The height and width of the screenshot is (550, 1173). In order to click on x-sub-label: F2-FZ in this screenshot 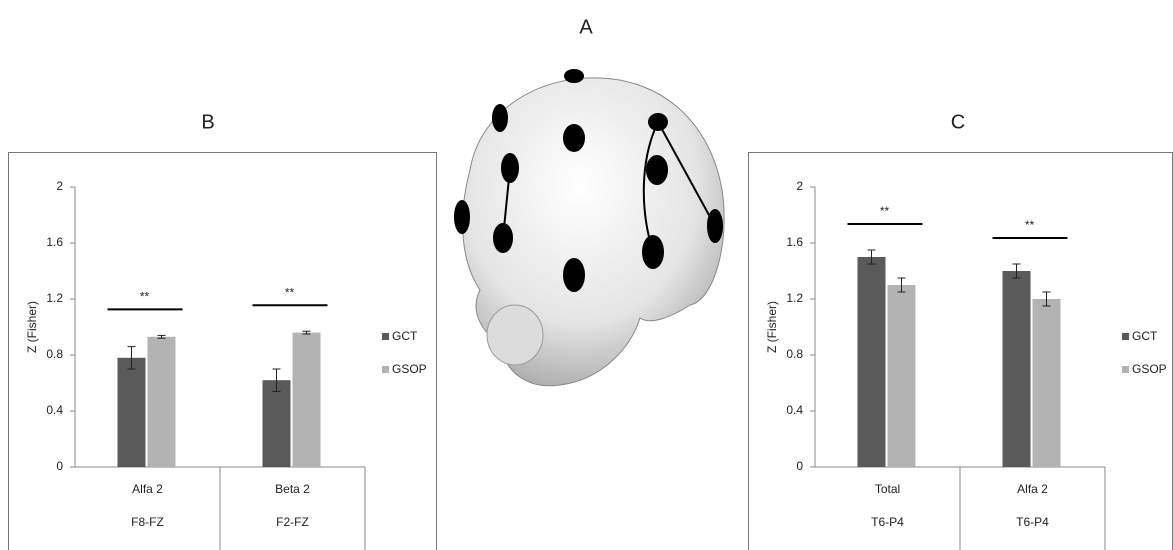, I will do `click(292, 522)`.